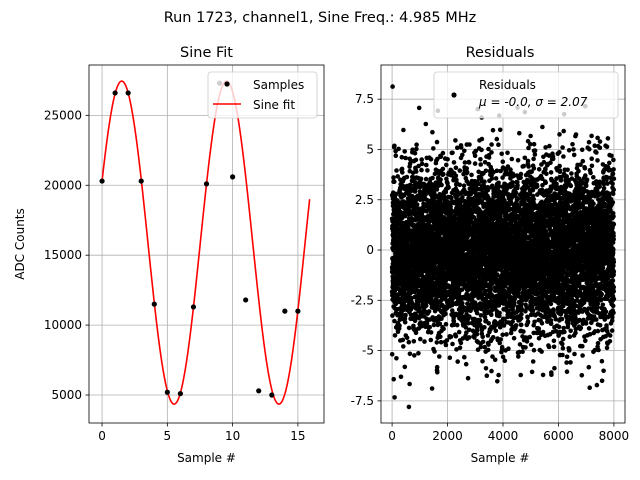  Describe the element at coordinates (168, 436) in the screenshot. I see `sine-fit-xtick-label: 5` at that location.